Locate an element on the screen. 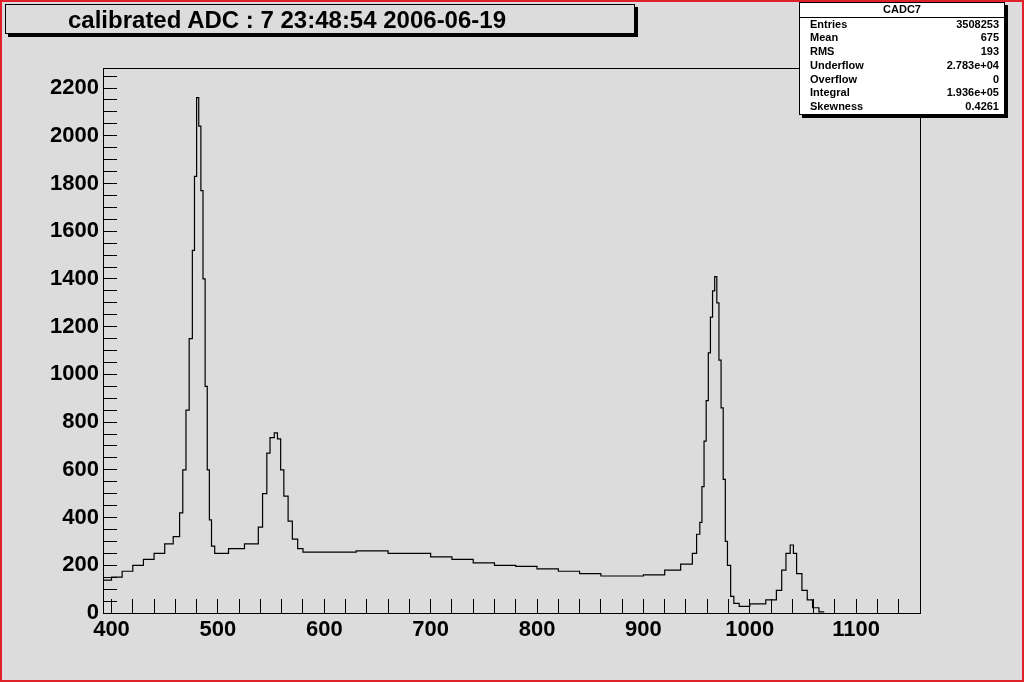 The height and width of the screenshot is (682, 1024). y-tick-label: 600 is located at coordinates (80, 468).